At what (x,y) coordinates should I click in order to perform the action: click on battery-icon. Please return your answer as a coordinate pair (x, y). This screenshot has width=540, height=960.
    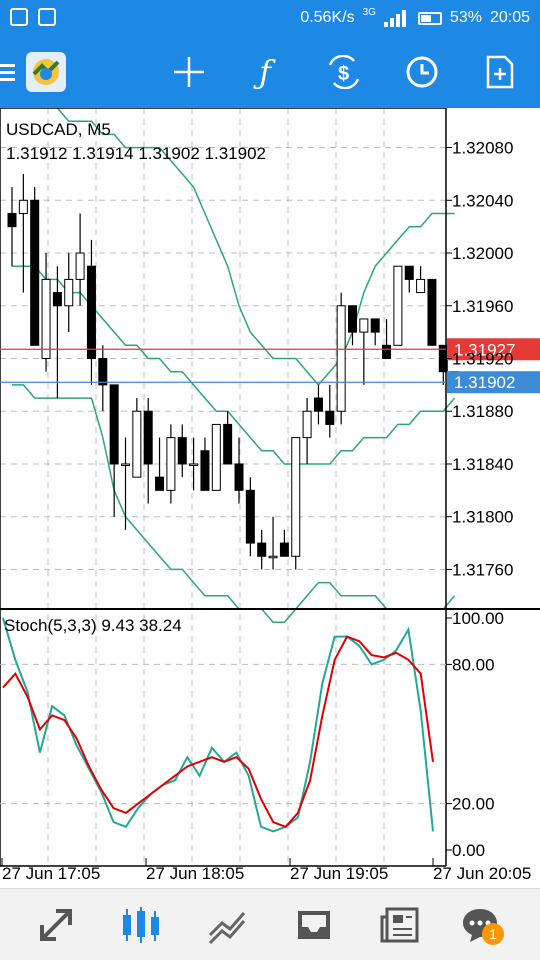
    Looking at the image, I should click on (429, 18).